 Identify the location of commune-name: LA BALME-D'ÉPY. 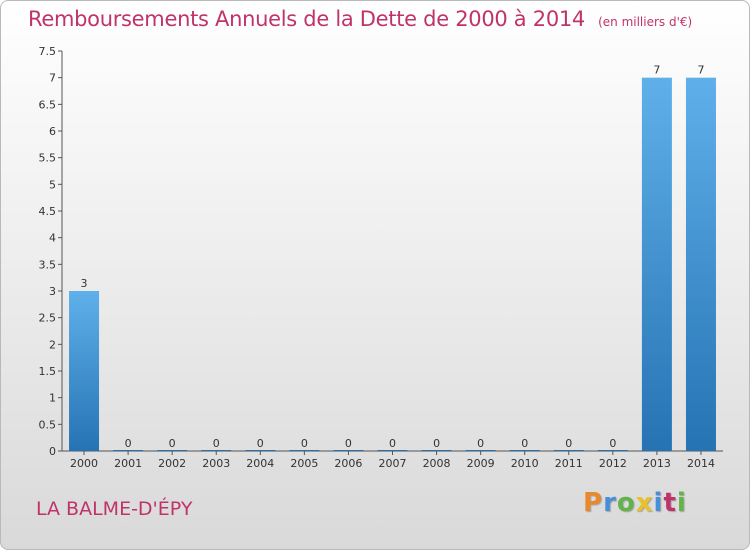
(114, 509).